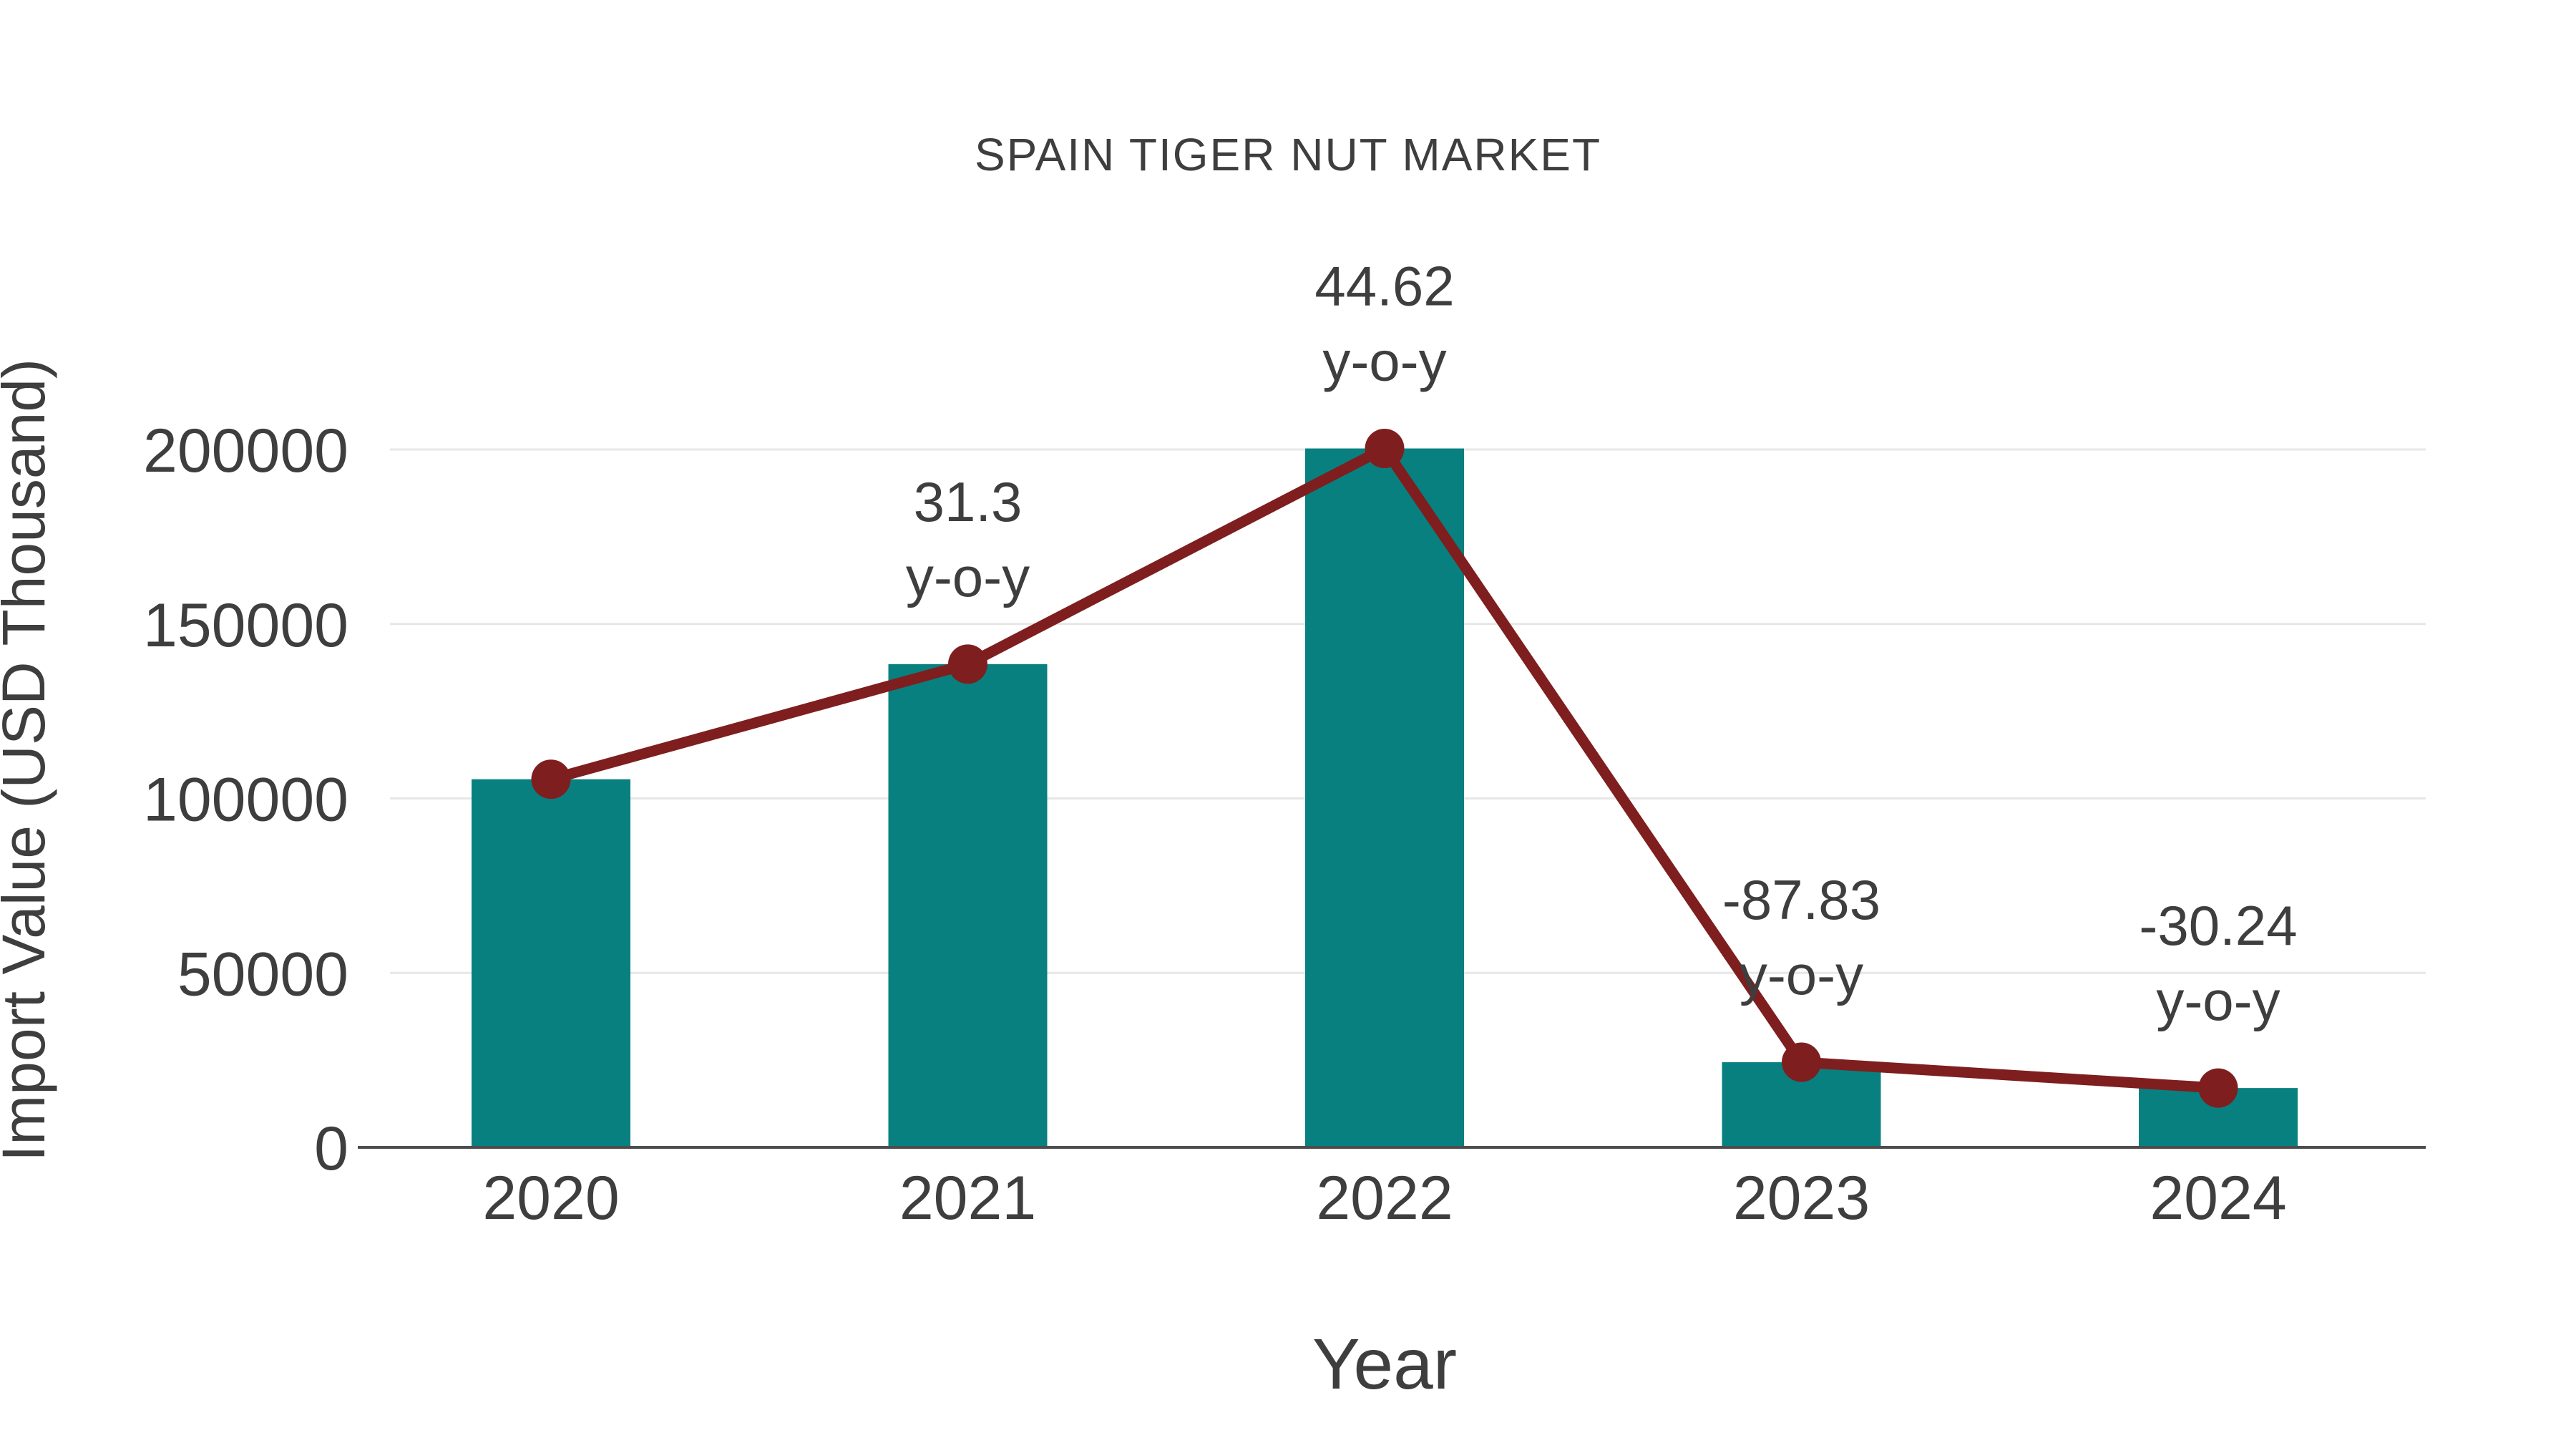 The width and height of the screenshot is (2576, 1453). What do you see at coordinates (2218, 1198) in the screenshot?
I see `x-tick-label-2024: 2024` at bounding box center [2218, 1198].